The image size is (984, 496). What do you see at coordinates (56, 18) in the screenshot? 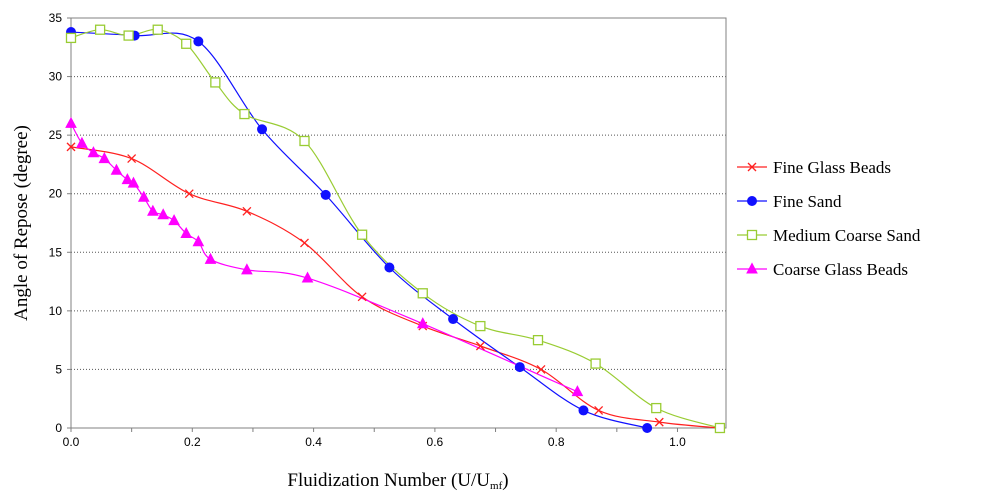
I see `y-tick-label: 35` at bounding box center [56, 18].